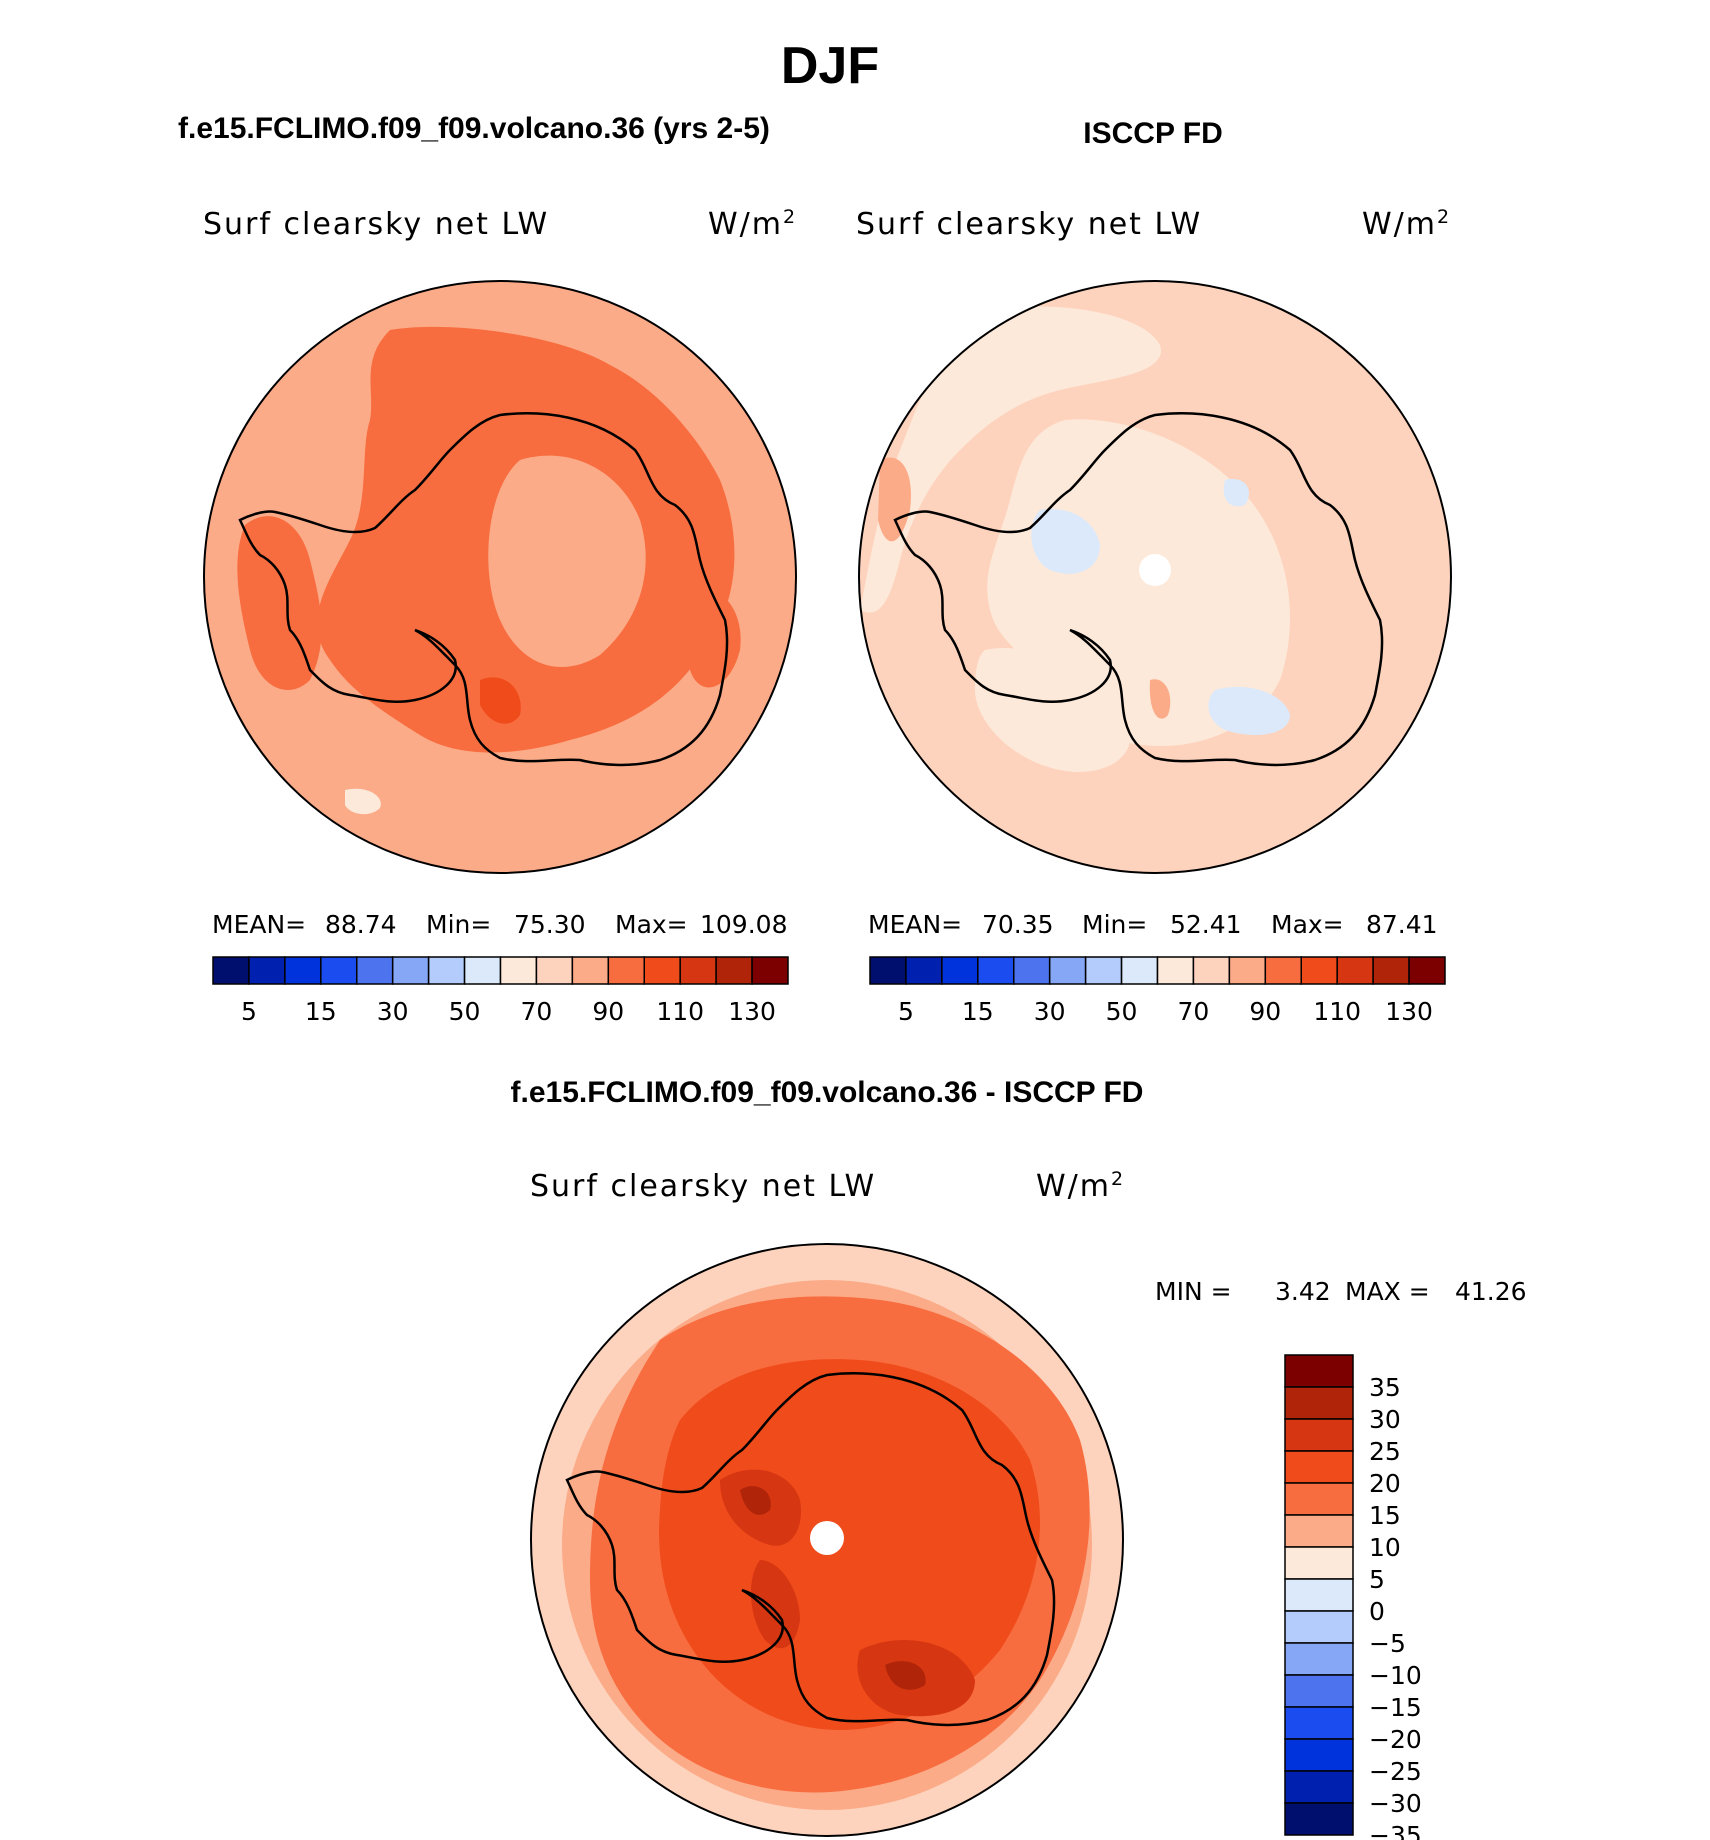 The image size is (1710, 1840). Describe the element at coordinates (1010, 459) in the screenshot. I see `panel-obs-light-zone-nw` at that location.